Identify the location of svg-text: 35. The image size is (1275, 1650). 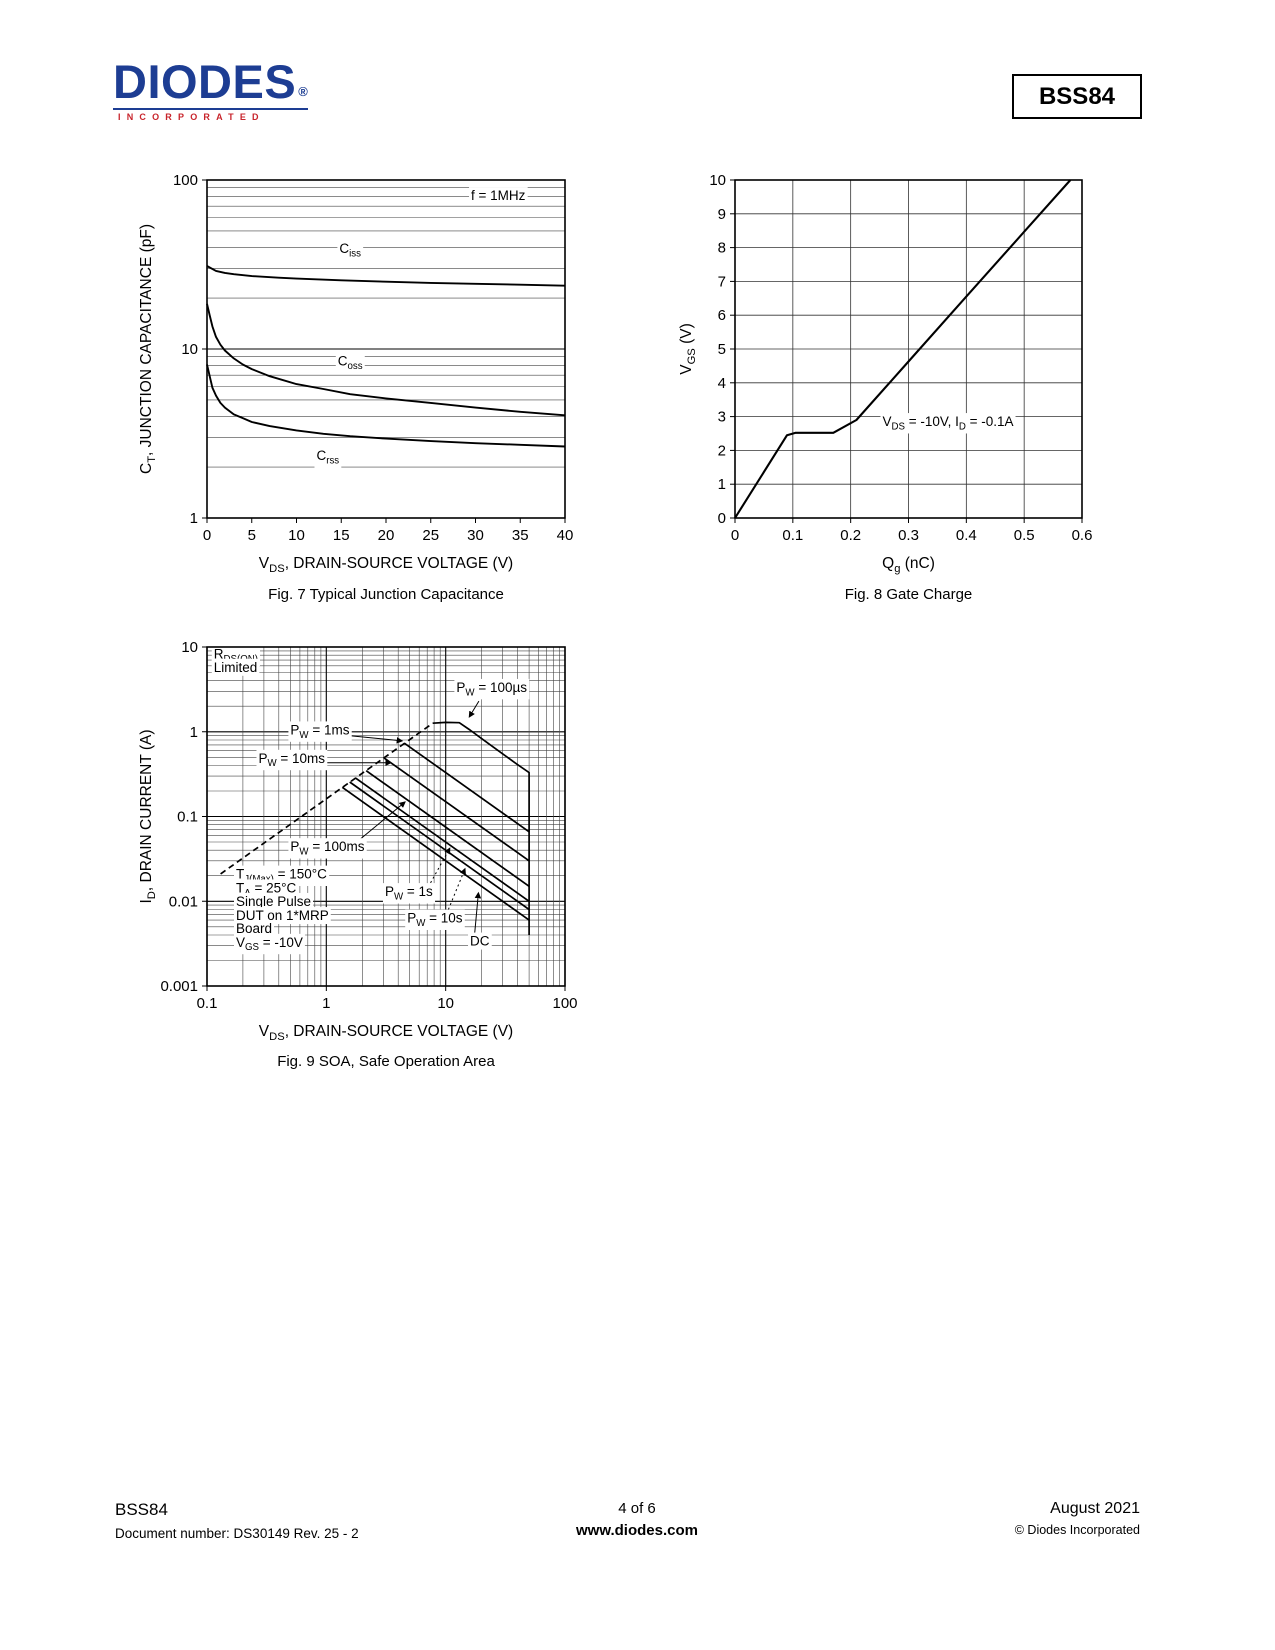
(520, 535).